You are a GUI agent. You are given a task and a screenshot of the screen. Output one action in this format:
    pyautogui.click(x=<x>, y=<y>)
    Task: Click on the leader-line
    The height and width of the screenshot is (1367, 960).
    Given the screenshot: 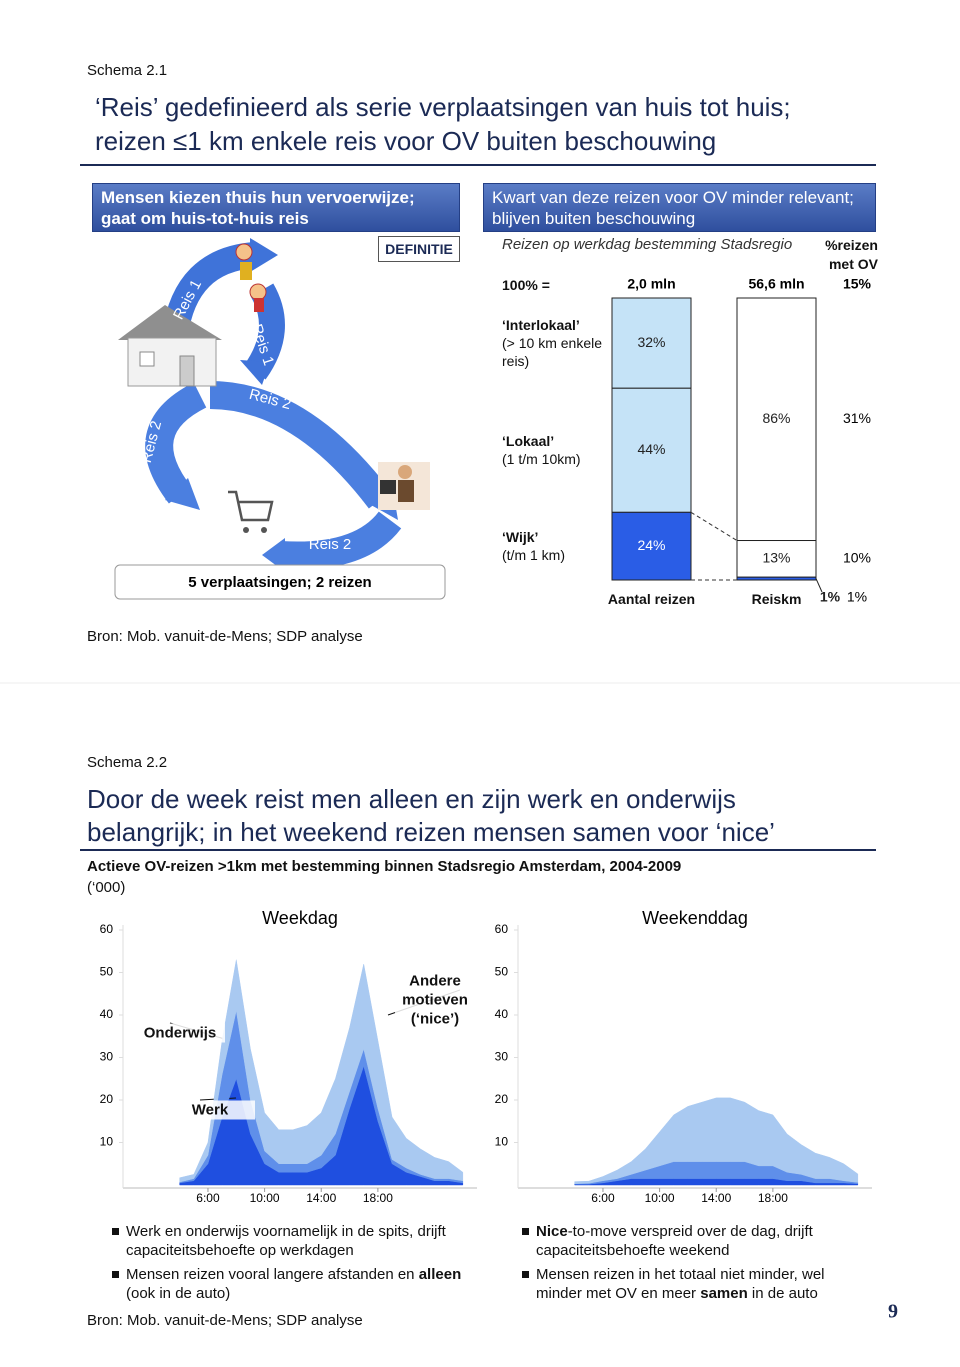 What is the action you would take?
    pyautogui.click(x=819, y=585)
    